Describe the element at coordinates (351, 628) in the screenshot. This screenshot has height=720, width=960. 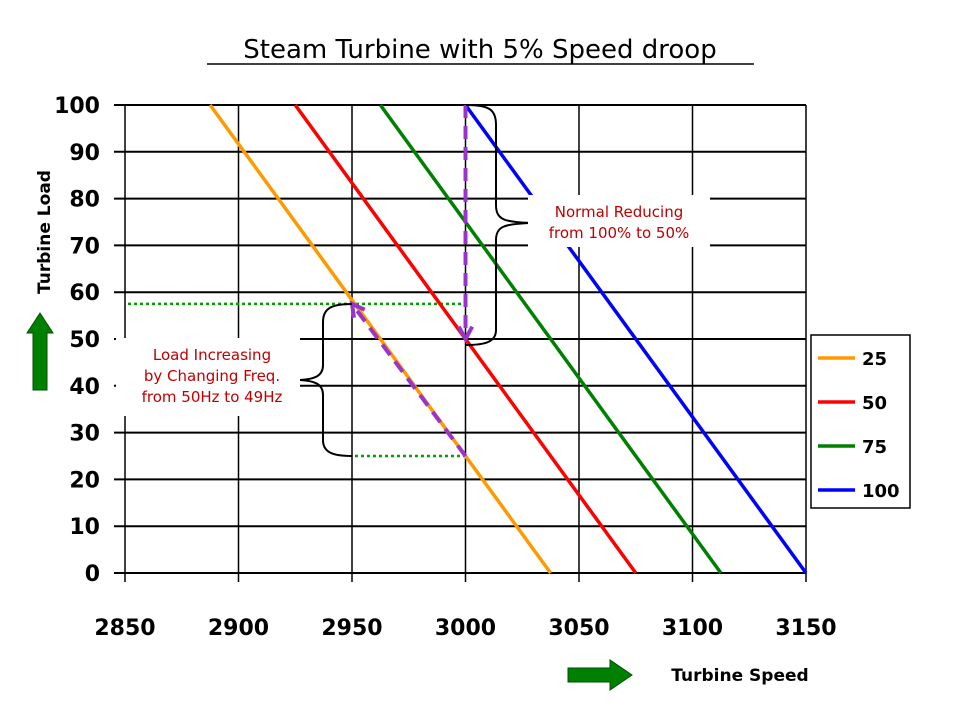
I see `x-tick-label: 2950` at that location.